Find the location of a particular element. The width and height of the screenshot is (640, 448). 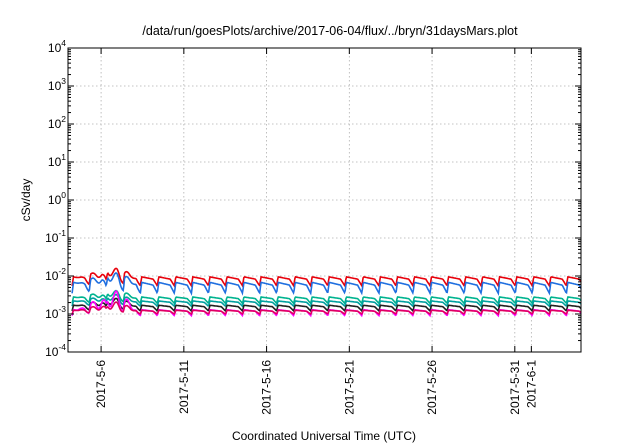

series-layer is located at coordinates (326, 292).